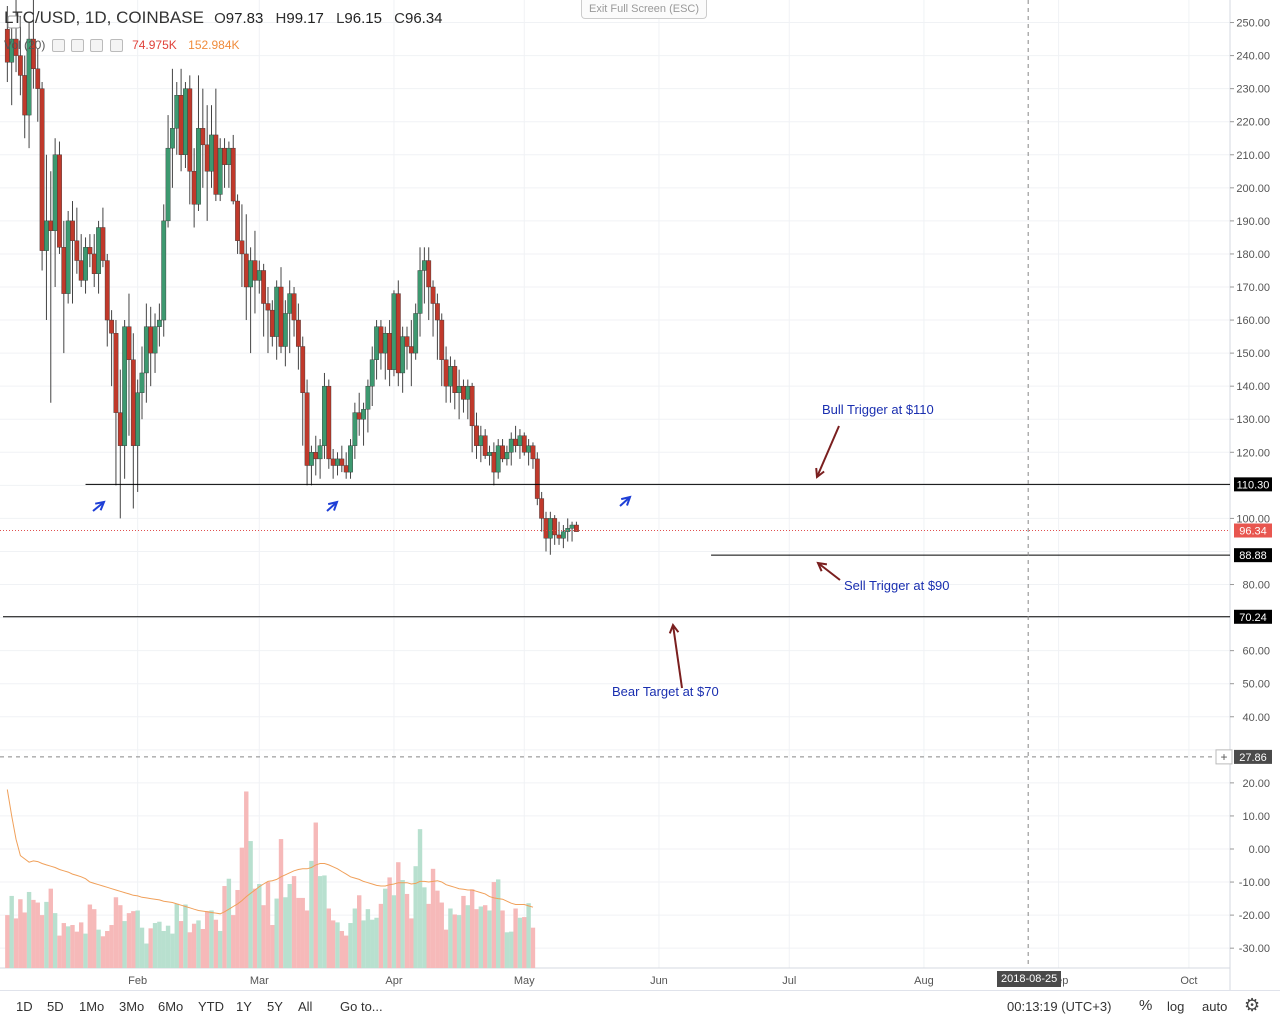  What do you see at coordinates (1059, 1006) in the screenshot?
I see `clock-readout: 00:13:19 (UTC+3)` at bounding box center [1059, 1006].